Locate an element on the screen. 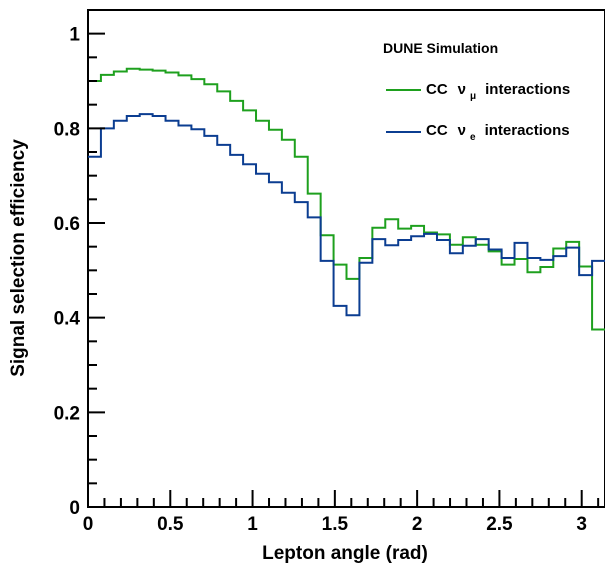 The width and height of the screenshot is (605, 565). x-tick-label: 2 is located at coordinates (417, 524).